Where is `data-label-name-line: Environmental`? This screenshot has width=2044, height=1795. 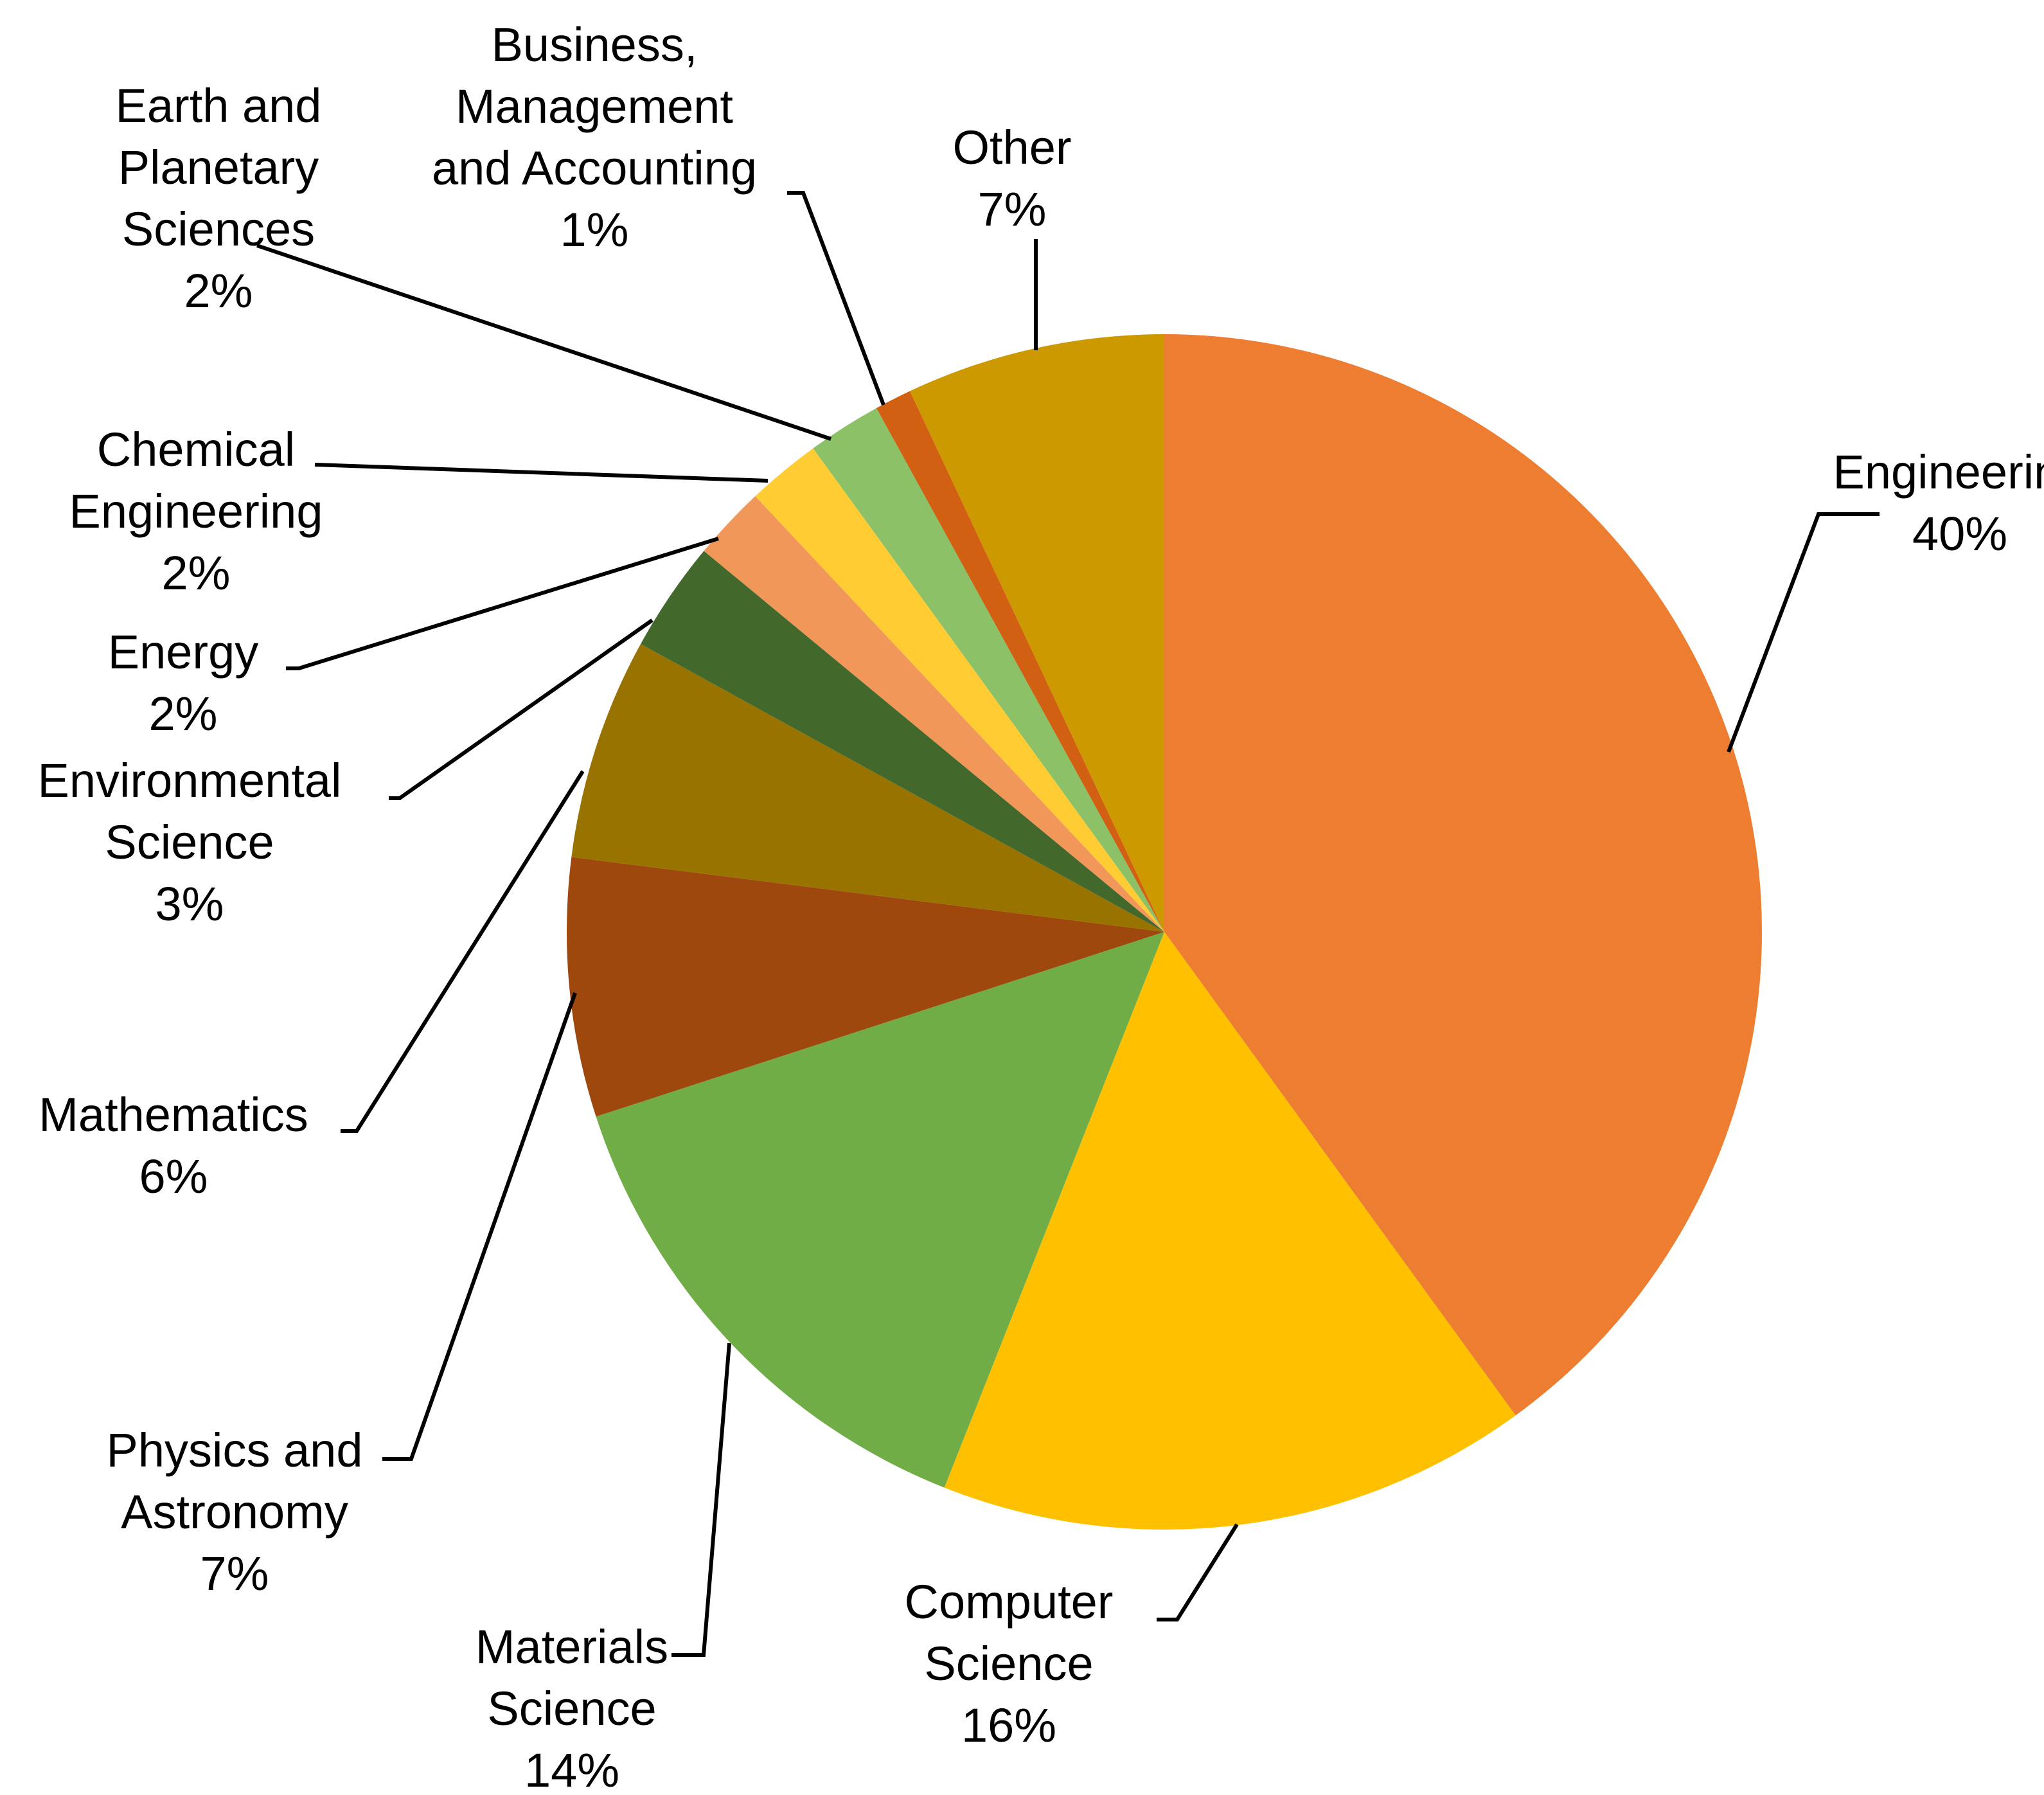 data-label-name-line: Environmental is located at coordinates (189, 781).